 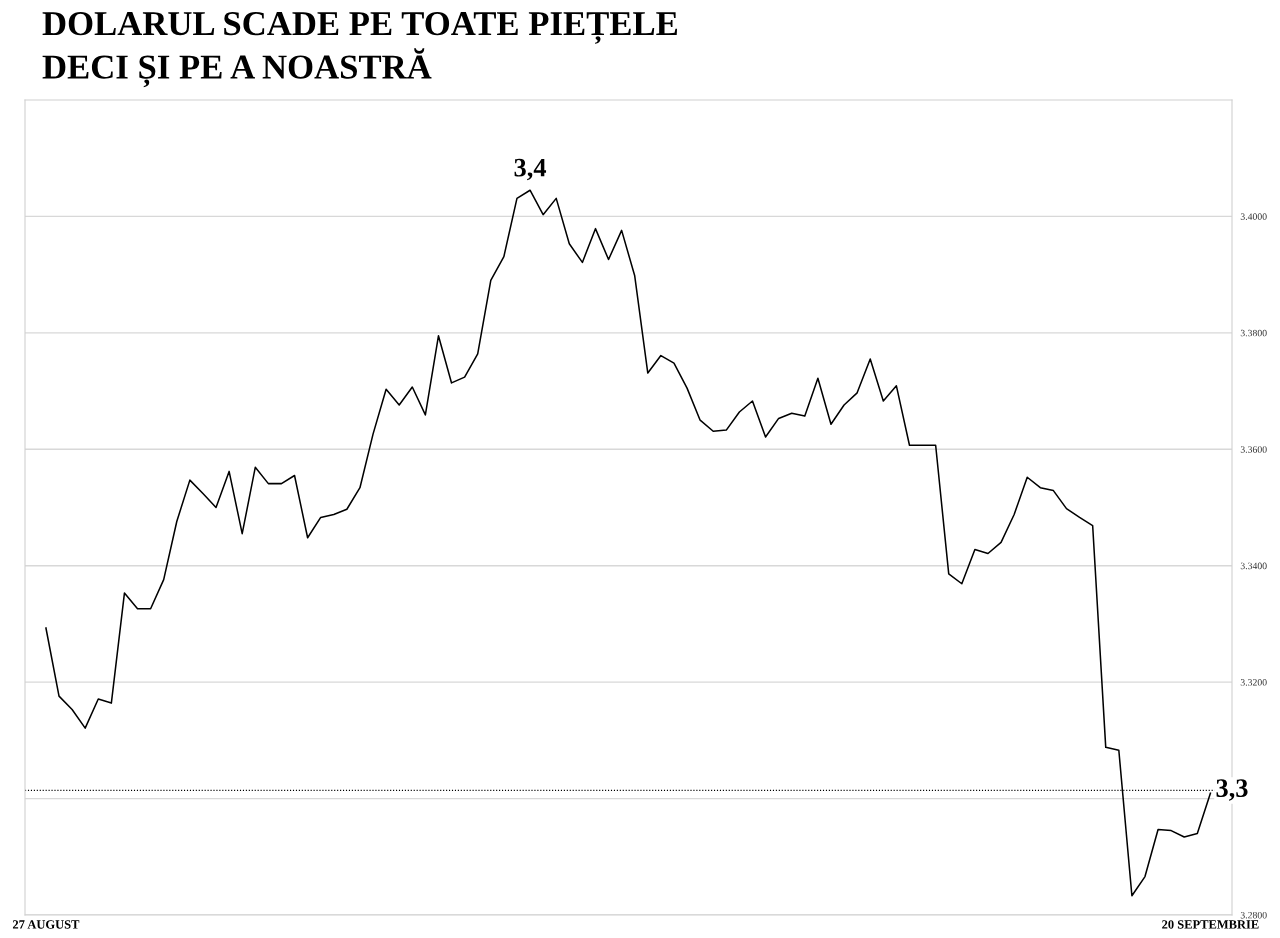 What do you see at coordinates (530, 169) in the screenshot?
I see `annotation: 3,4` at bounding box center [530, 169].